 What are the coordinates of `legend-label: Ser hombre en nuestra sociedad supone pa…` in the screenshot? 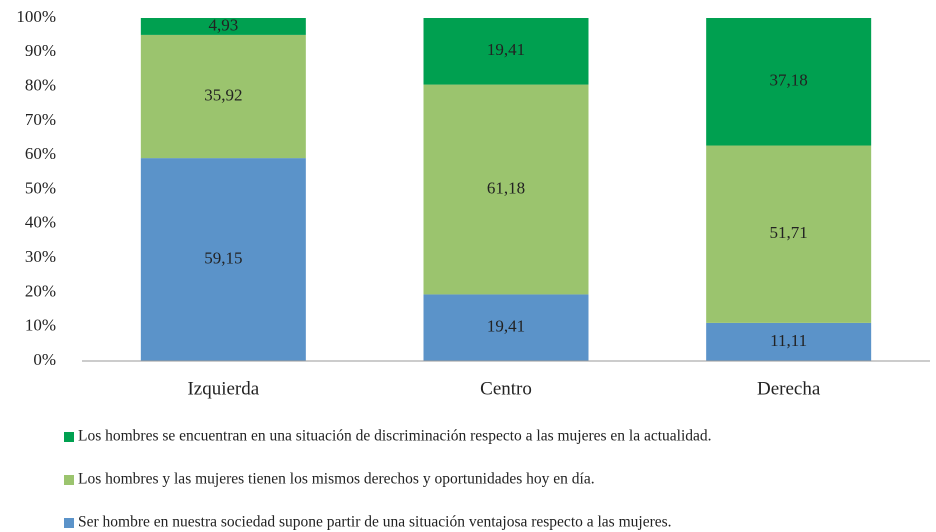 It's located at (375, 522).